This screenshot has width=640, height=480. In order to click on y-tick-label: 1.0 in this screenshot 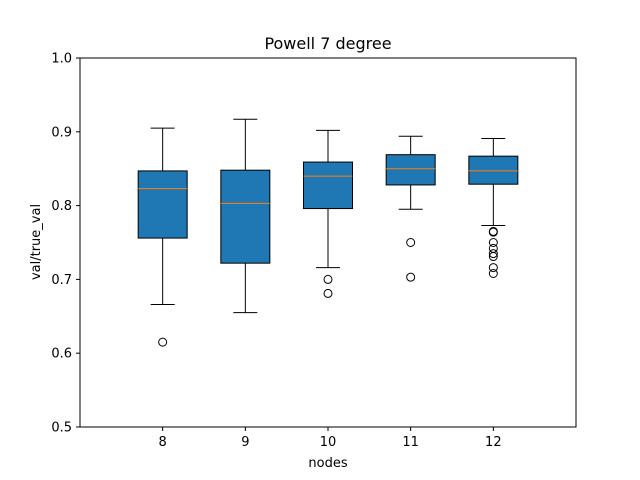, I will do `click(61, 59)`.